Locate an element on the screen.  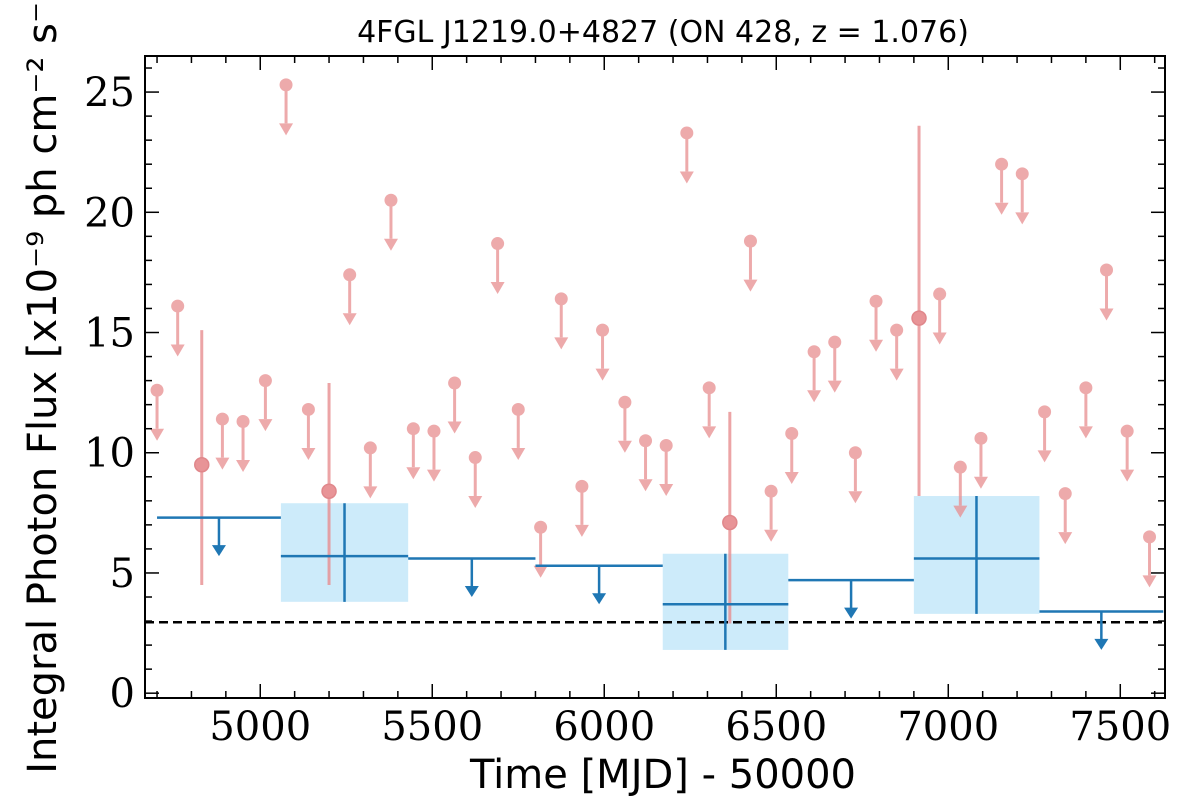
x-tick-label: 6000 is located at coordinates (604, 727).